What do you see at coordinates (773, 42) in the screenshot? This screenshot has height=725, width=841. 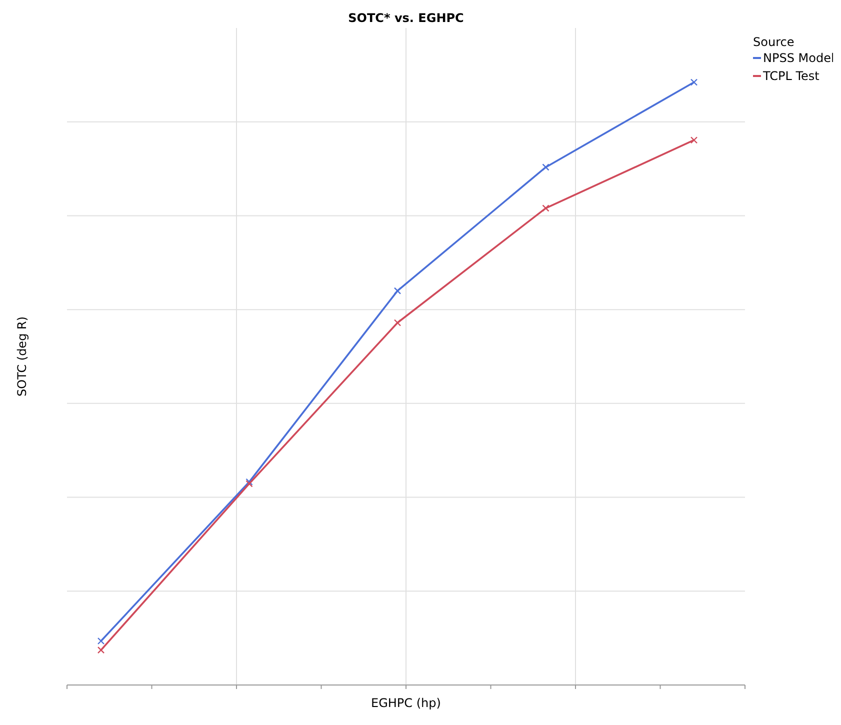 I see `legend-title: Source` at bounding box center [773, 42].